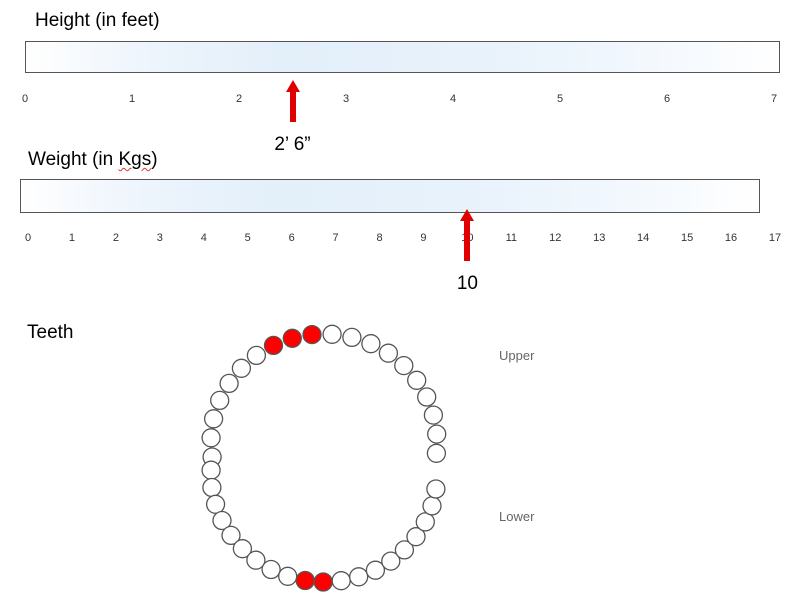 This screenshot has height=608, width=800. Describe the element at coordinates (50, 332) in the screenshot. I see `teeth-title: Teeth` at that location.